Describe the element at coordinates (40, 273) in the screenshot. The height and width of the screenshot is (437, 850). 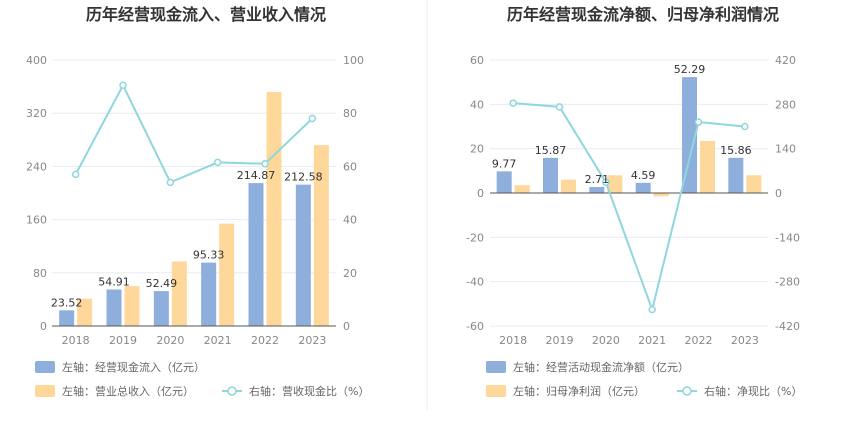
I see `left-axis-tick-label: 80` at that location.